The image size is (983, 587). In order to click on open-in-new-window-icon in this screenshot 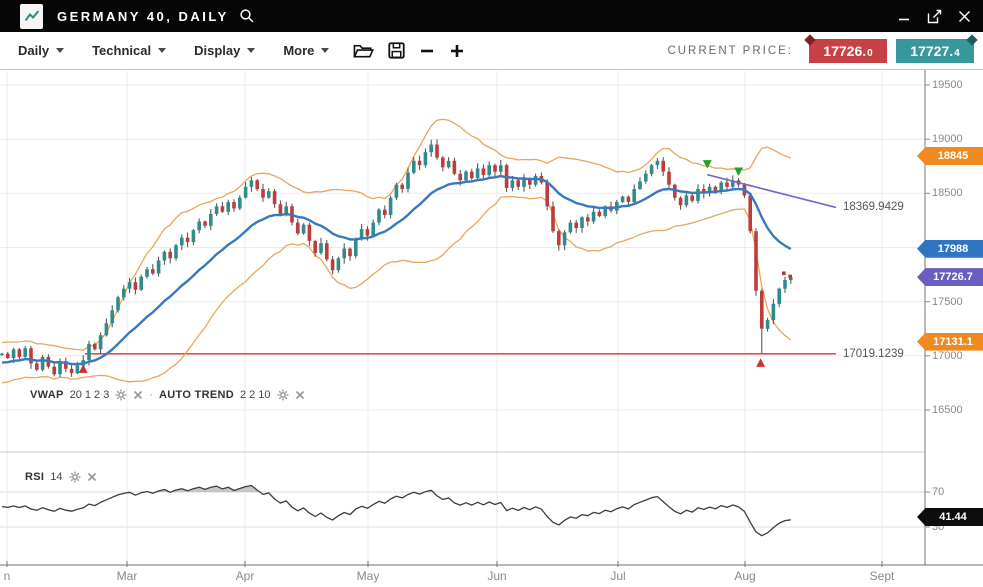, I will do `click(934, 16)`.